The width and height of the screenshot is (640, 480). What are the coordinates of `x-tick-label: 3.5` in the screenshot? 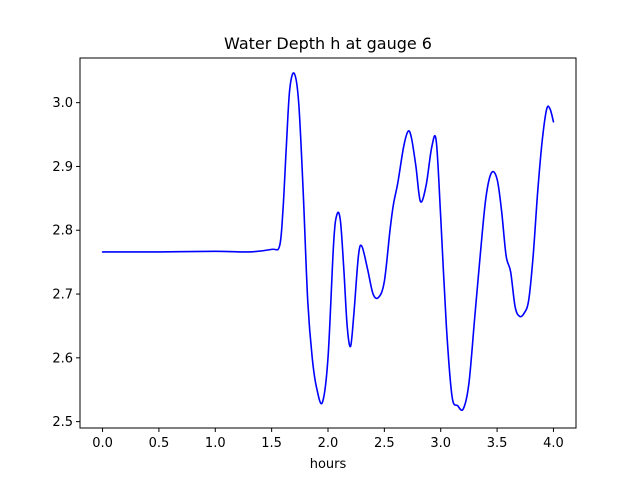 It's located at (497, 443).